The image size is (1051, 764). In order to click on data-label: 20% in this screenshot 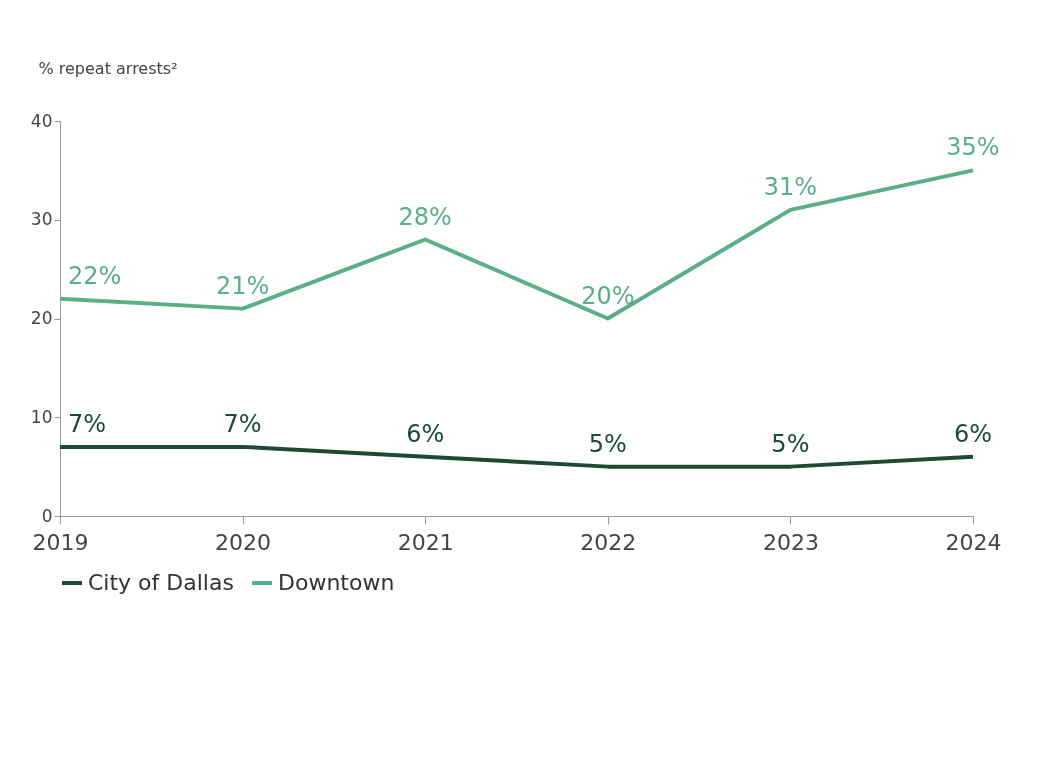, I will do `click(608, 295)`.